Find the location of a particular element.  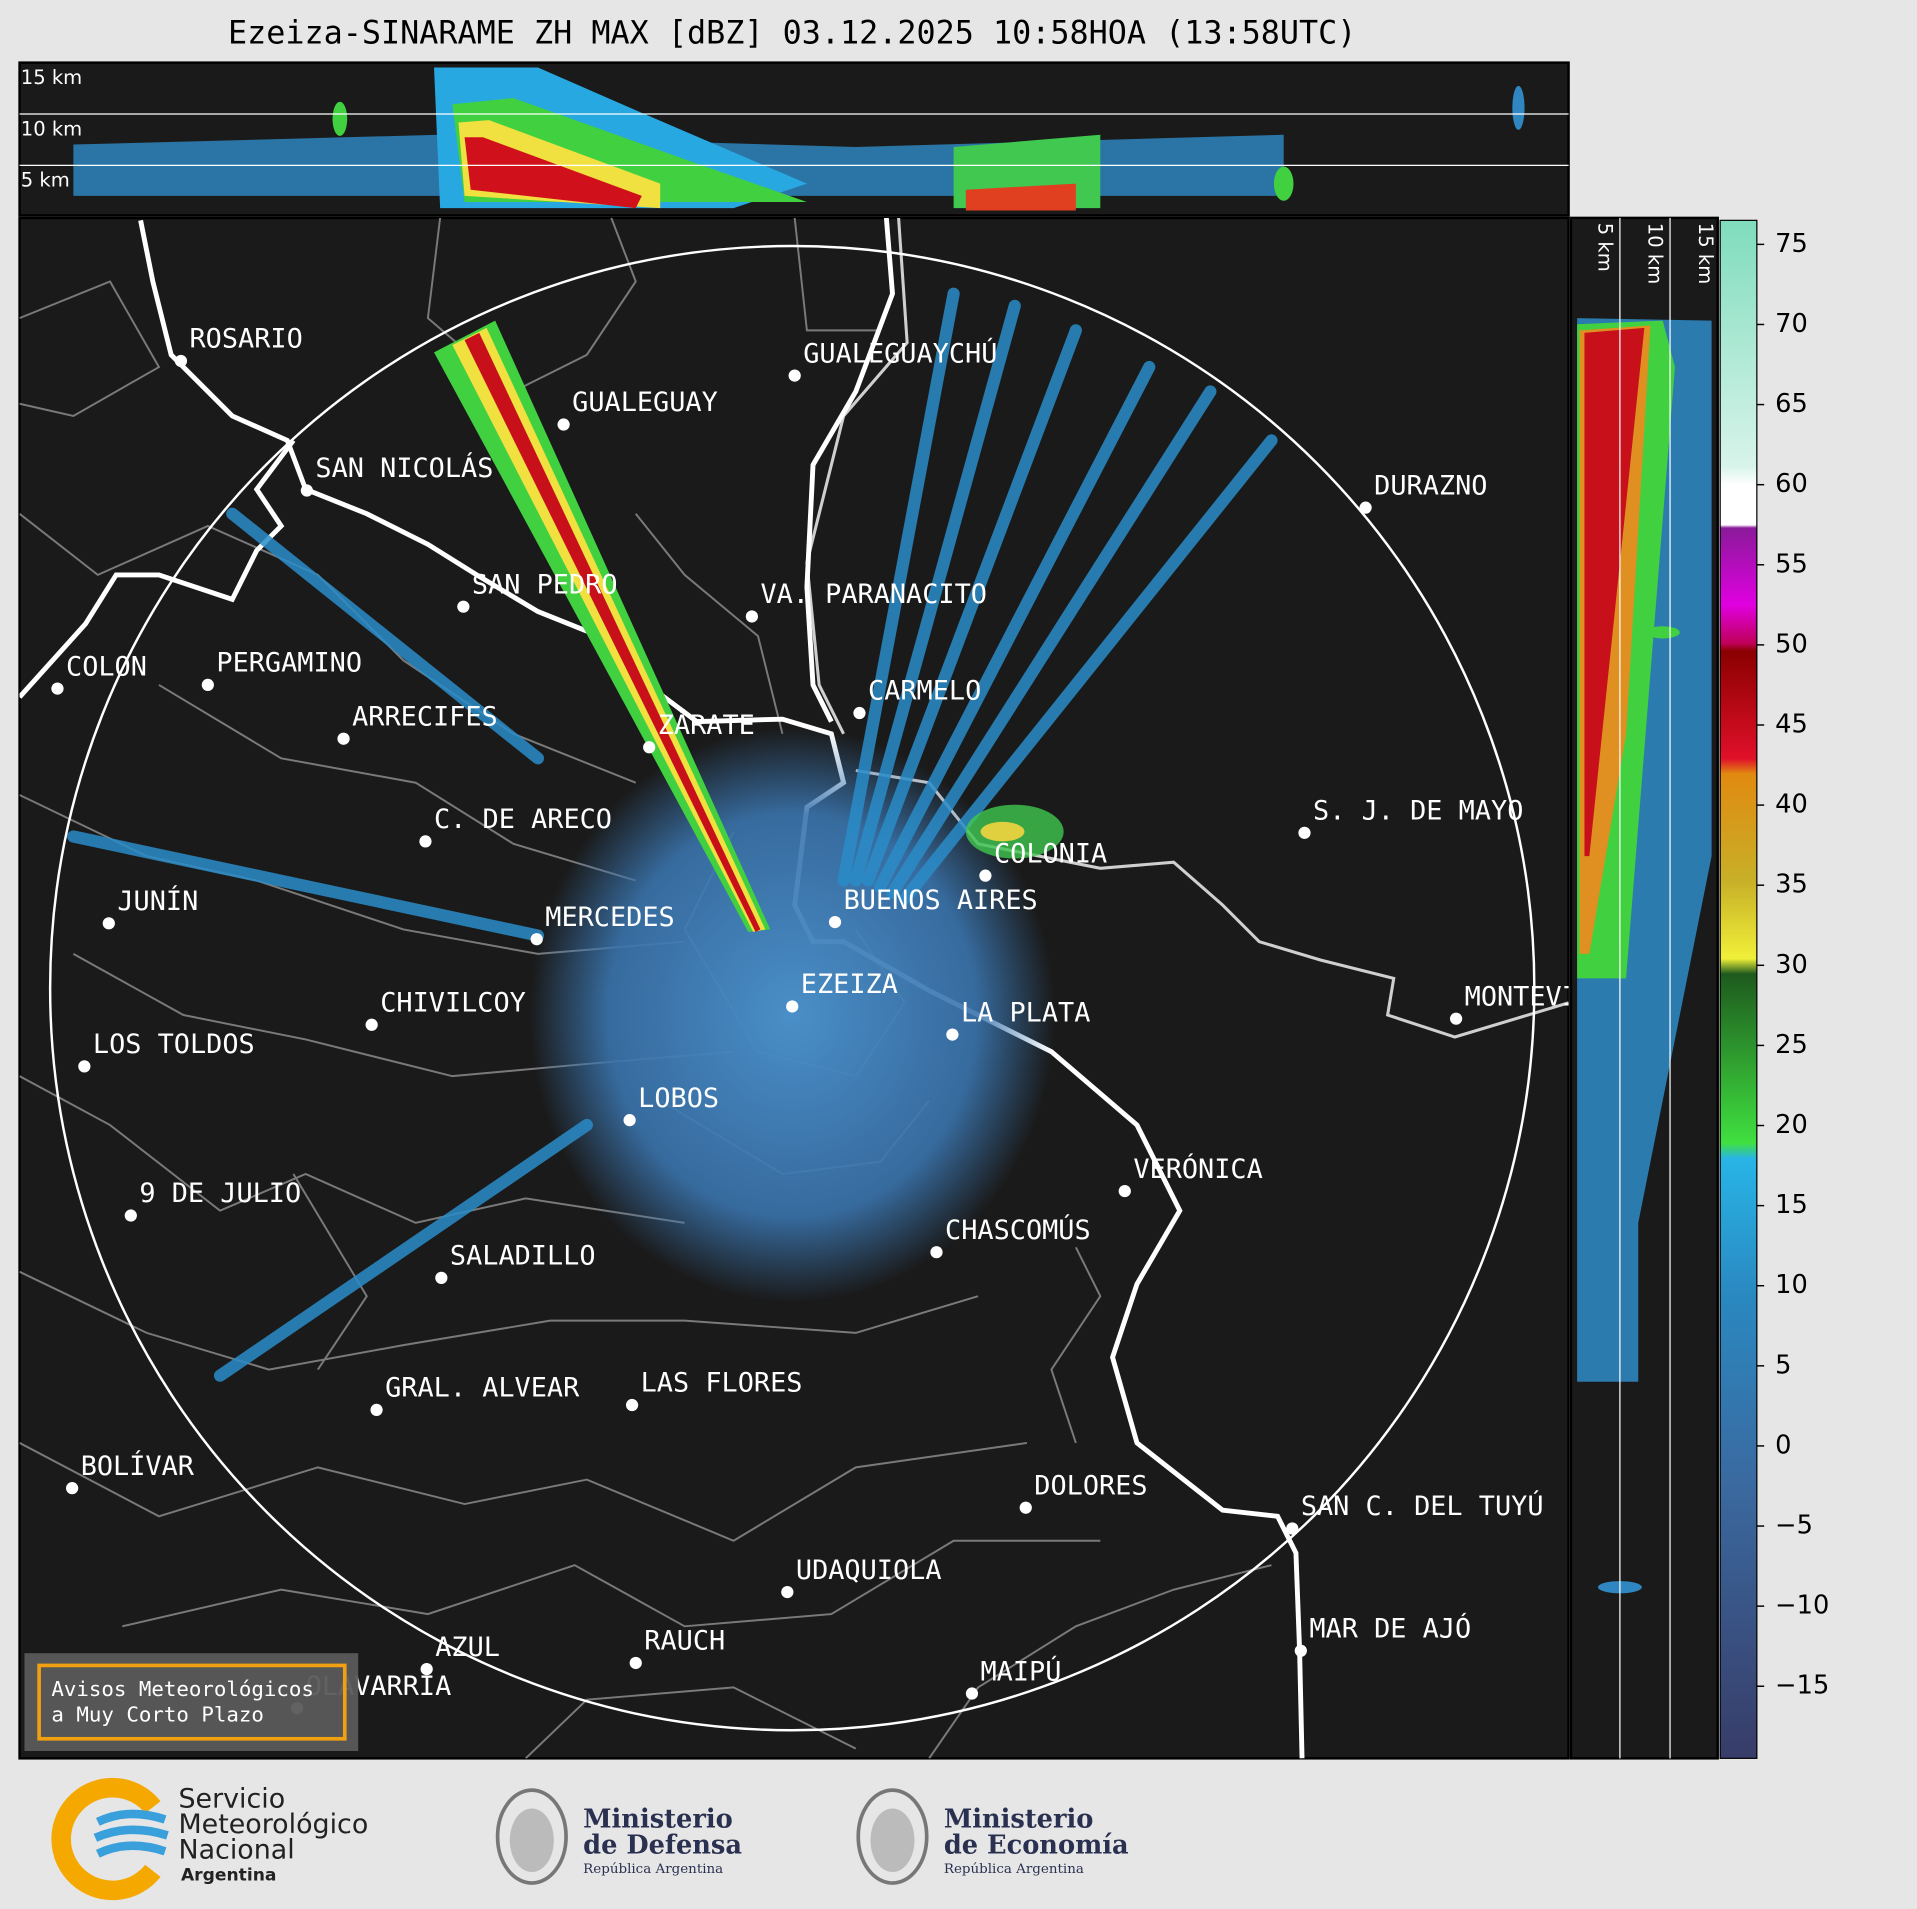

city-label: GRAL. ALVEAR is located at coordinates (482, 1388).